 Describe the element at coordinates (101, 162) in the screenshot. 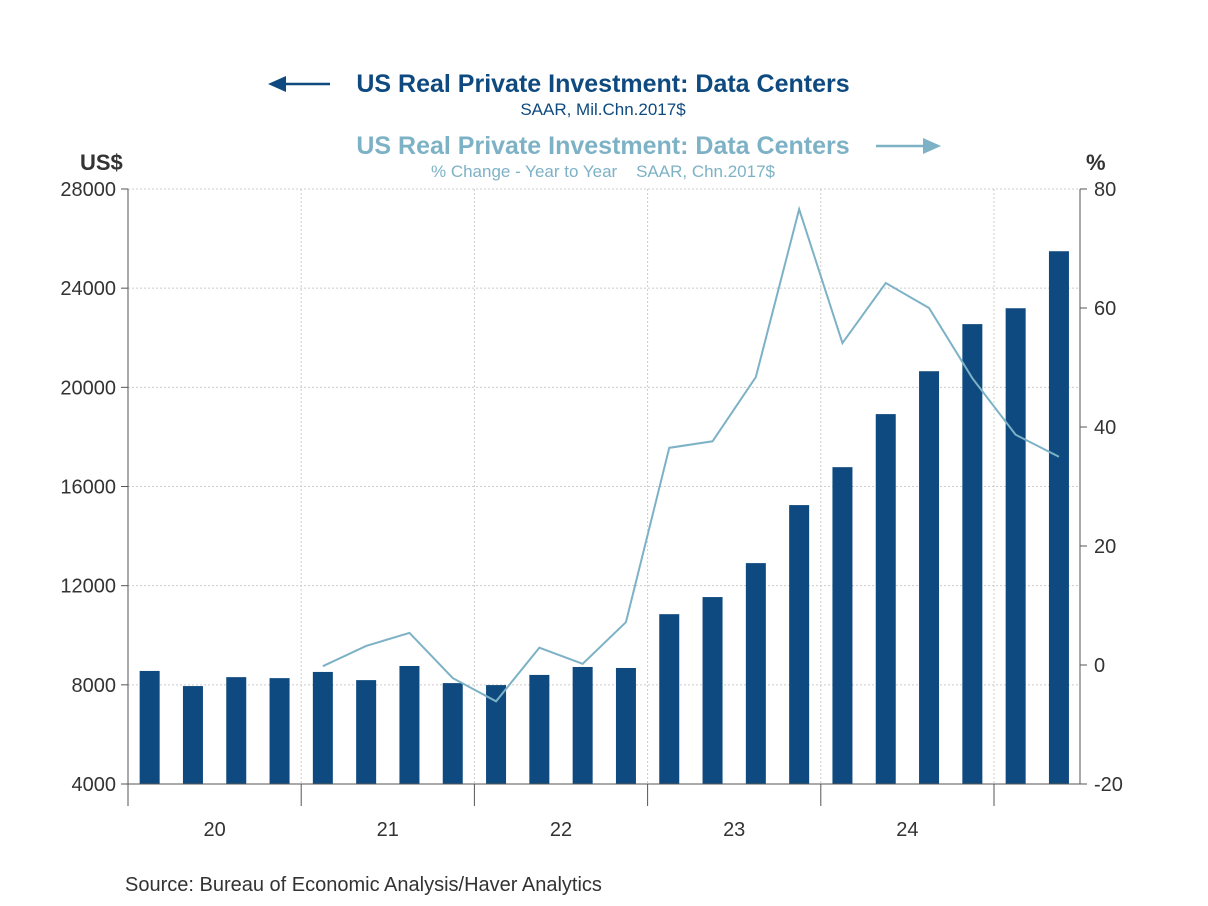

I see `left-axis-label: US$` at that location.